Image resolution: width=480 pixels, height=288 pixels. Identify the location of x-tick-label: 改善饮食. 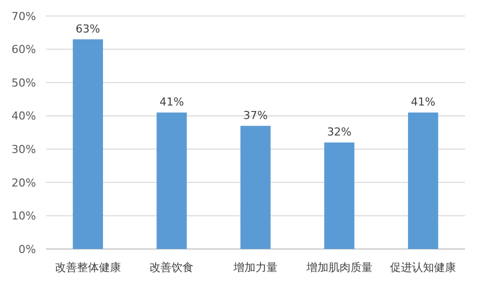
(172, 267).